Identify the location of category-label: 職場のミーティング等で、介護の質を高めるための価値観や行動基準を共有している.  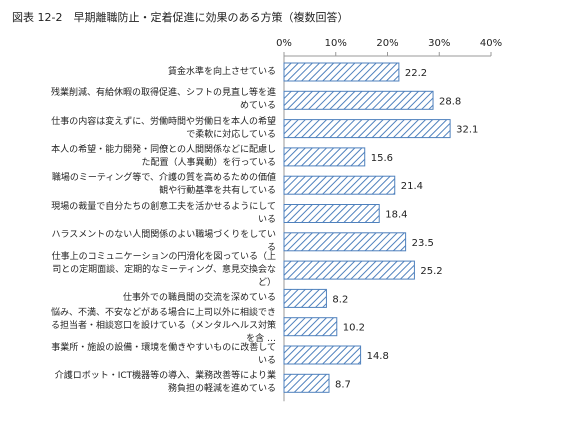
(163, 185).